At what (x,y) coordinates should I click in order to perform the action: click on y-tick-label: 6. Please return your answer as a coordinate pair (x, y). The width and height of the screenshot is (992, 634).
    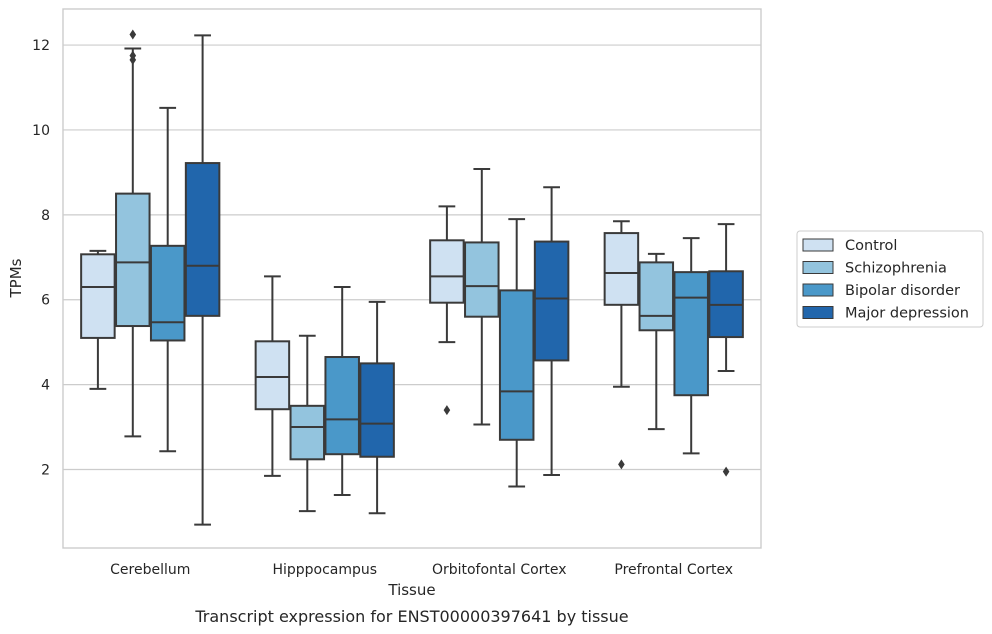
    Looking at the image, I should click on (45, 301).